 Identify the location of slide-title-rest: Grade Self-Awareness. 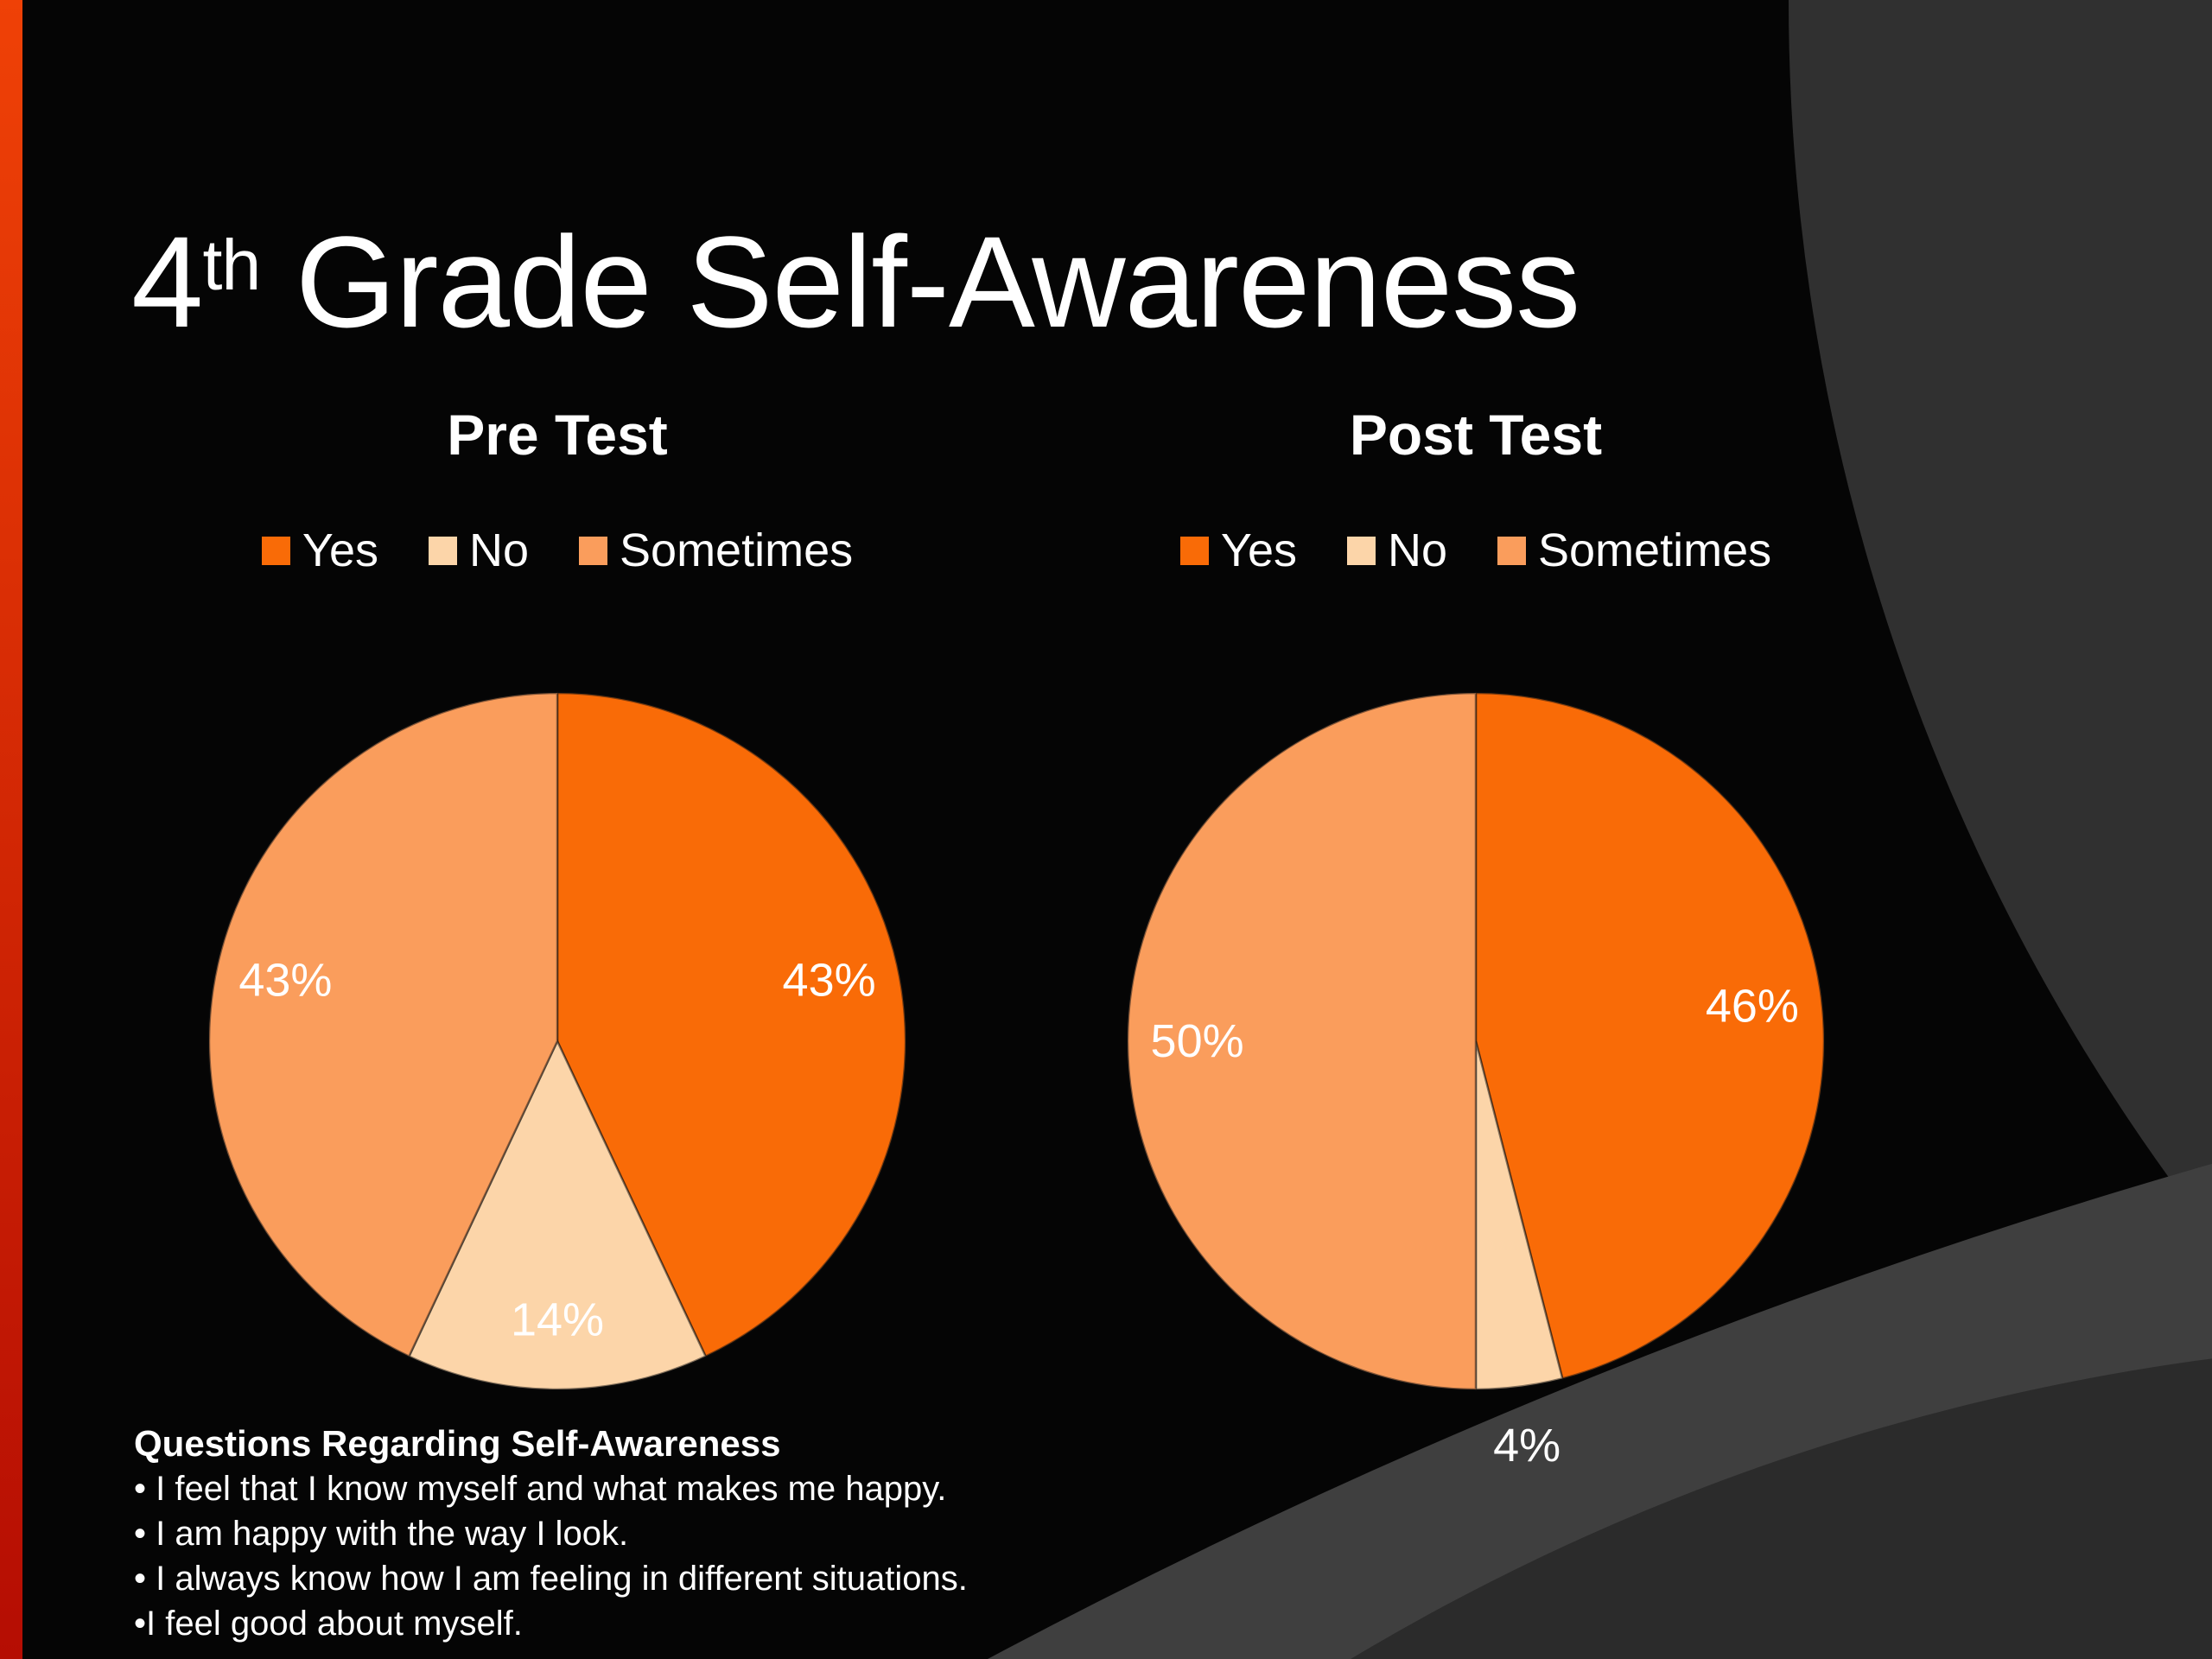
(920, 281).